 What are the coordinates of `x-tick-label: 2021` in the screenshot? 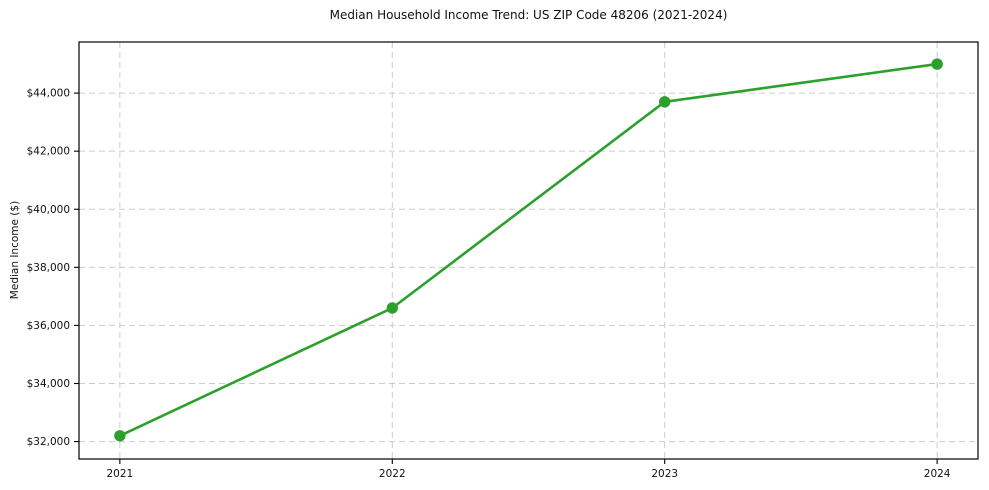 It's located at (119, 474).